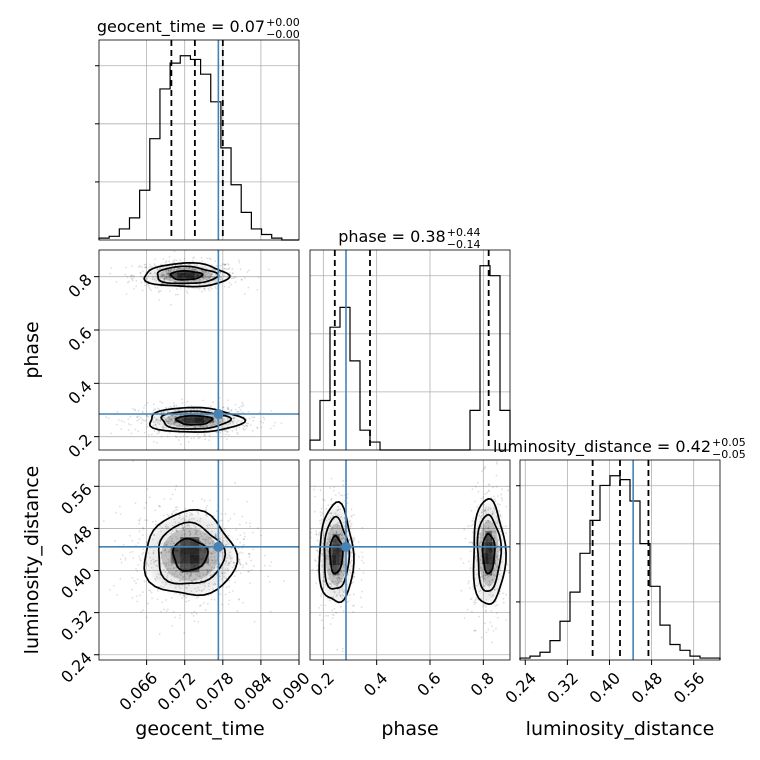 The height and width of the screenshot is (760, 760). Describe the element at coordinates (647, 687) in the screenshot. I see `x-tick-label: 0.48` at that location.